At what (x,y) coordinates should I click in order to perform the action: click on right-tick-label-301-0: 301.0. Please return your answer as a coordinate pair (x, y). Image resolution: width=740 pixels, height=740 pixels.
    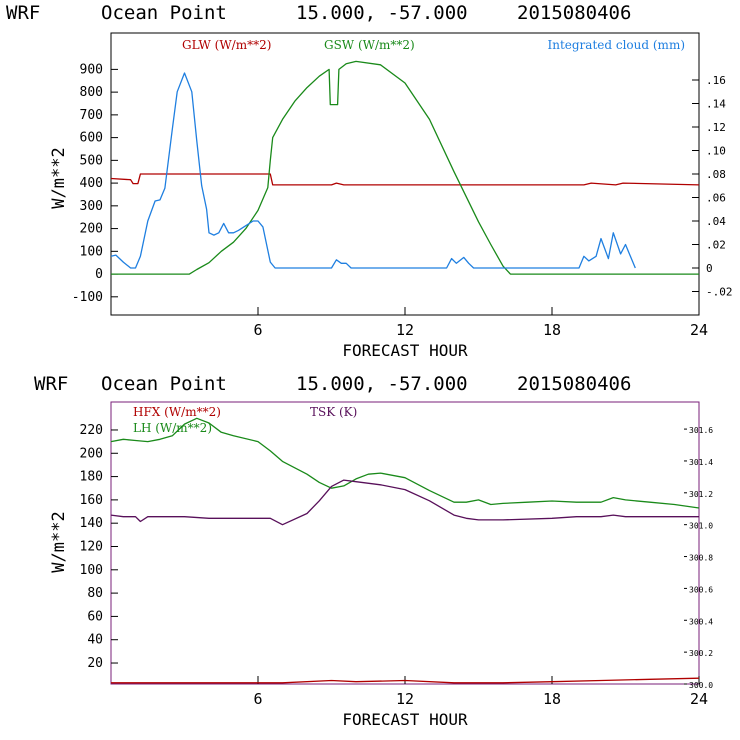
    Looking at the image, I should click on (701, 526).